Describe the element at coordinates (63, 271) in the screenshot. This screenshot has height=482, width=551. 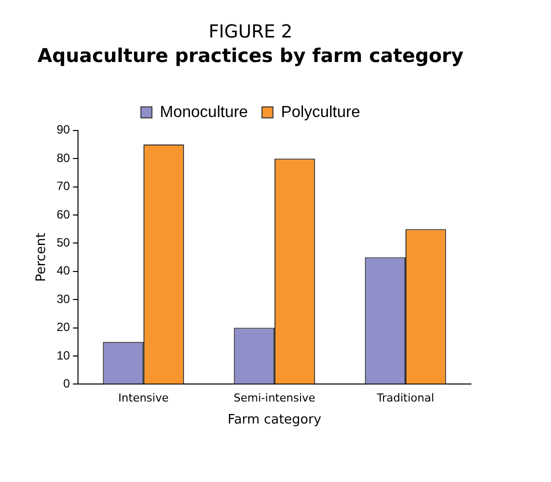
I see `y-tick-label: 40` at that location.